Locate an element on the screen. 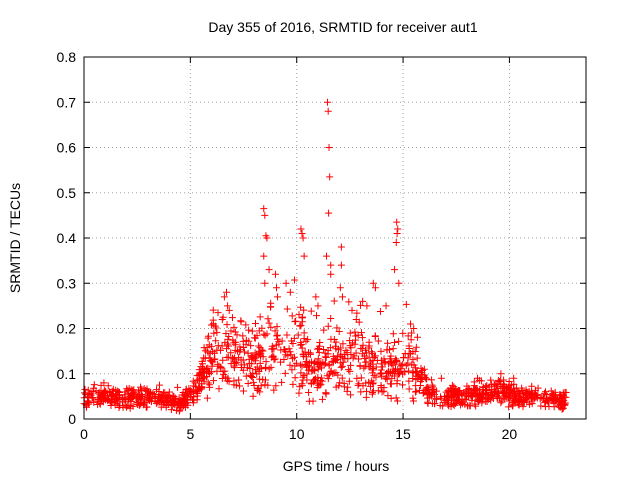  x-tick-label: 0 is located at coordinates (84, 434).